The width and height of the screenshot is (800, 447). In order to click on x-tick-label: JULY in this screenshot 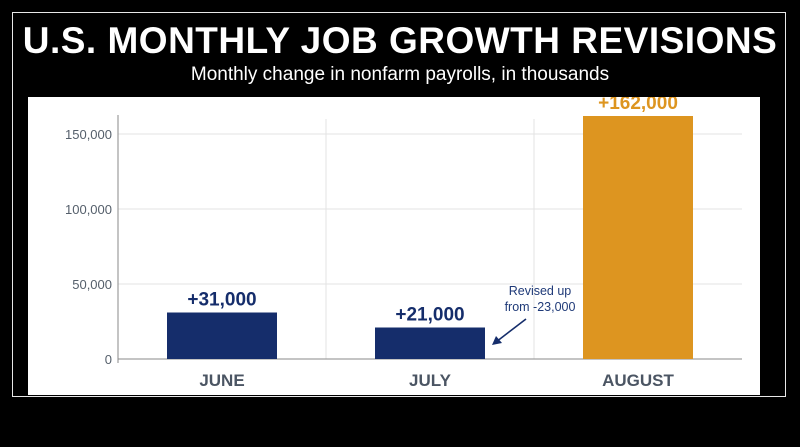, I will do `click(430, 380)`.